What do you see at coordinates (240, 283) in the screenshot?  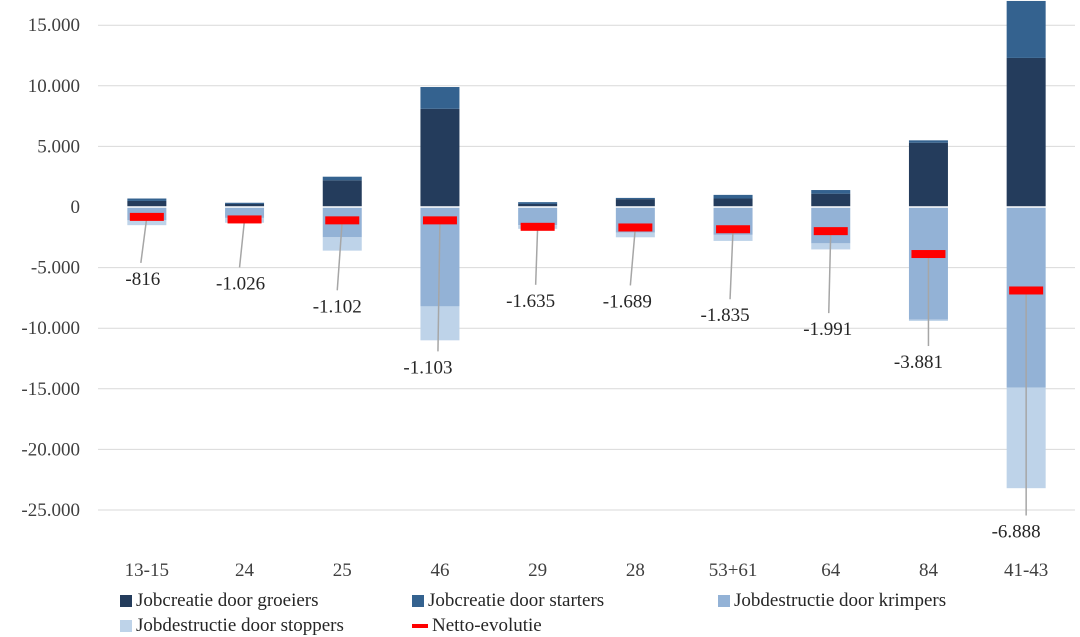 I see `net-data-label: -1.026` at bounding box center [240, 283].